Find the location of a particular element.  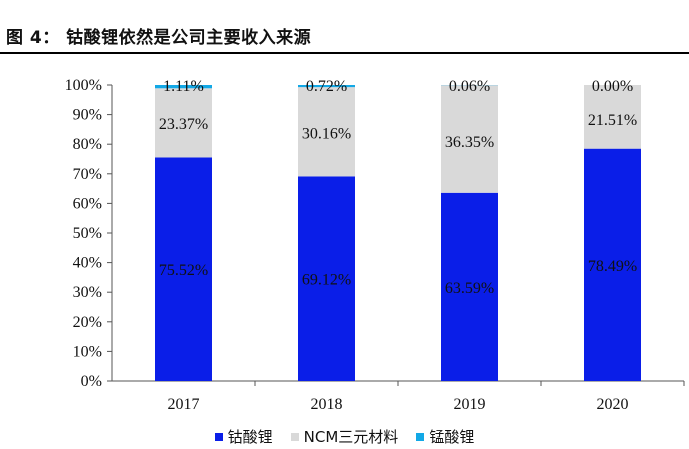

data-label: 30.16% is located at coordinates (326, 134).